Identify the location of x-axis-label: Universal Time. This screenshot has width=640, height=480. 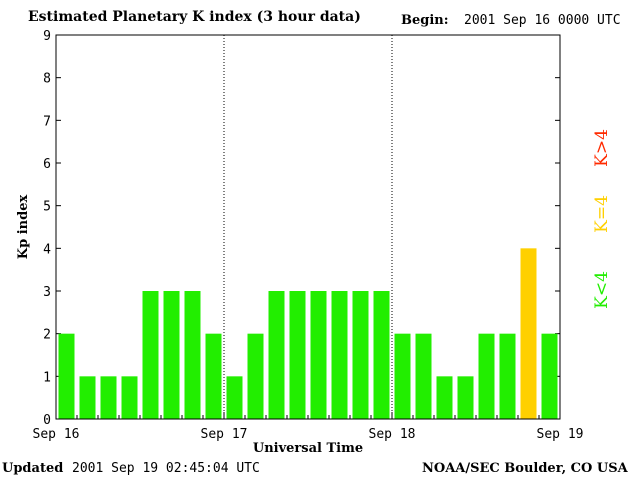
(308, 448).